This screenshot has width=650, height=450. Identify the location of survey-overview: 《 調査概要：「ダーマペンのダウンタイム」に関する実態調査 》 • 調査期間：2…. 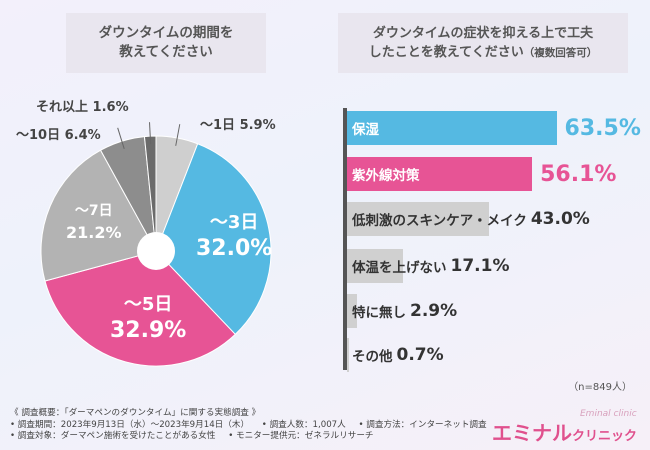
(253, 425).